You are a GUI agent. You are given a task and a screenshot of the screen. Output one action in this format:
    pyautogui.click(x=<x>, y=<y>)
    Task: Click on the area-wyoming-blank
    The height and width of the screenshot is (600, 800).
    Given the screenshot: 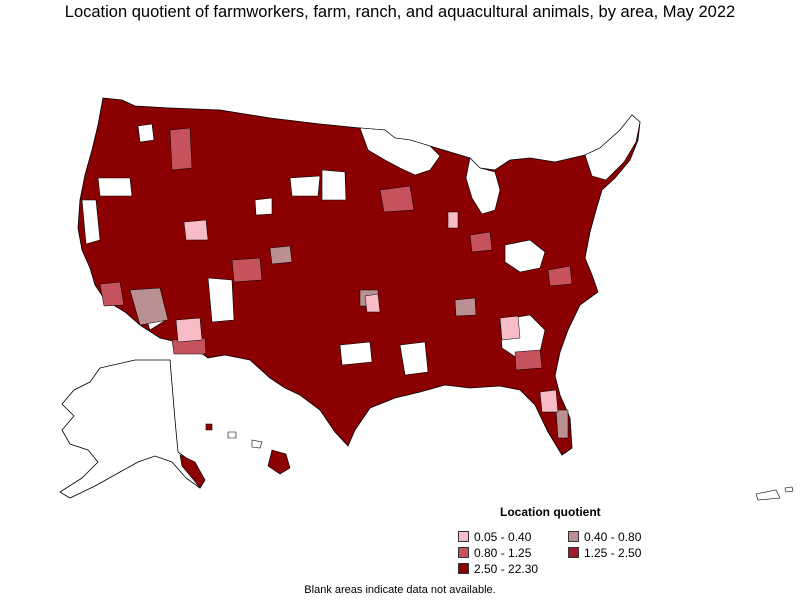 What is the action you would take?
    pyautogui.click(x=263, y=206)
    